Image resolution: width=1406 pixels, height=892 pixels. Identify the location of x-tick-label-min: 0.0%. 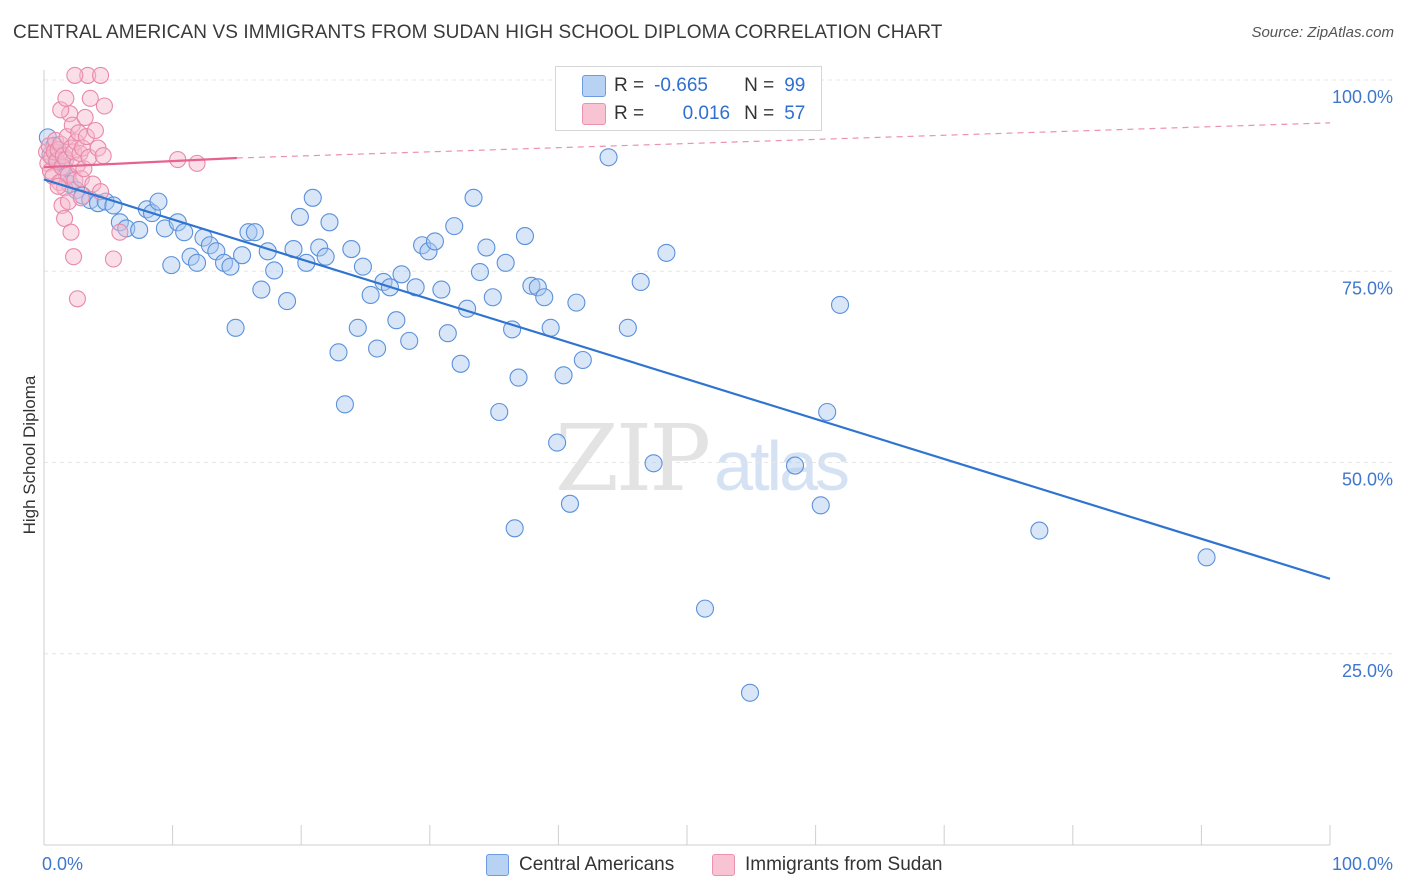
(62, 864).